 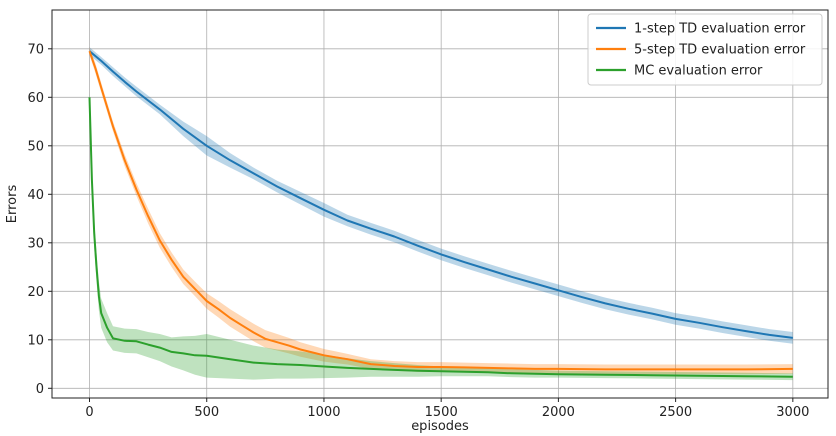 What do you see at coordinates (12, 204) in the screenshot?
I see `y-axis-label: Errors` at bounding box center [12, 204].